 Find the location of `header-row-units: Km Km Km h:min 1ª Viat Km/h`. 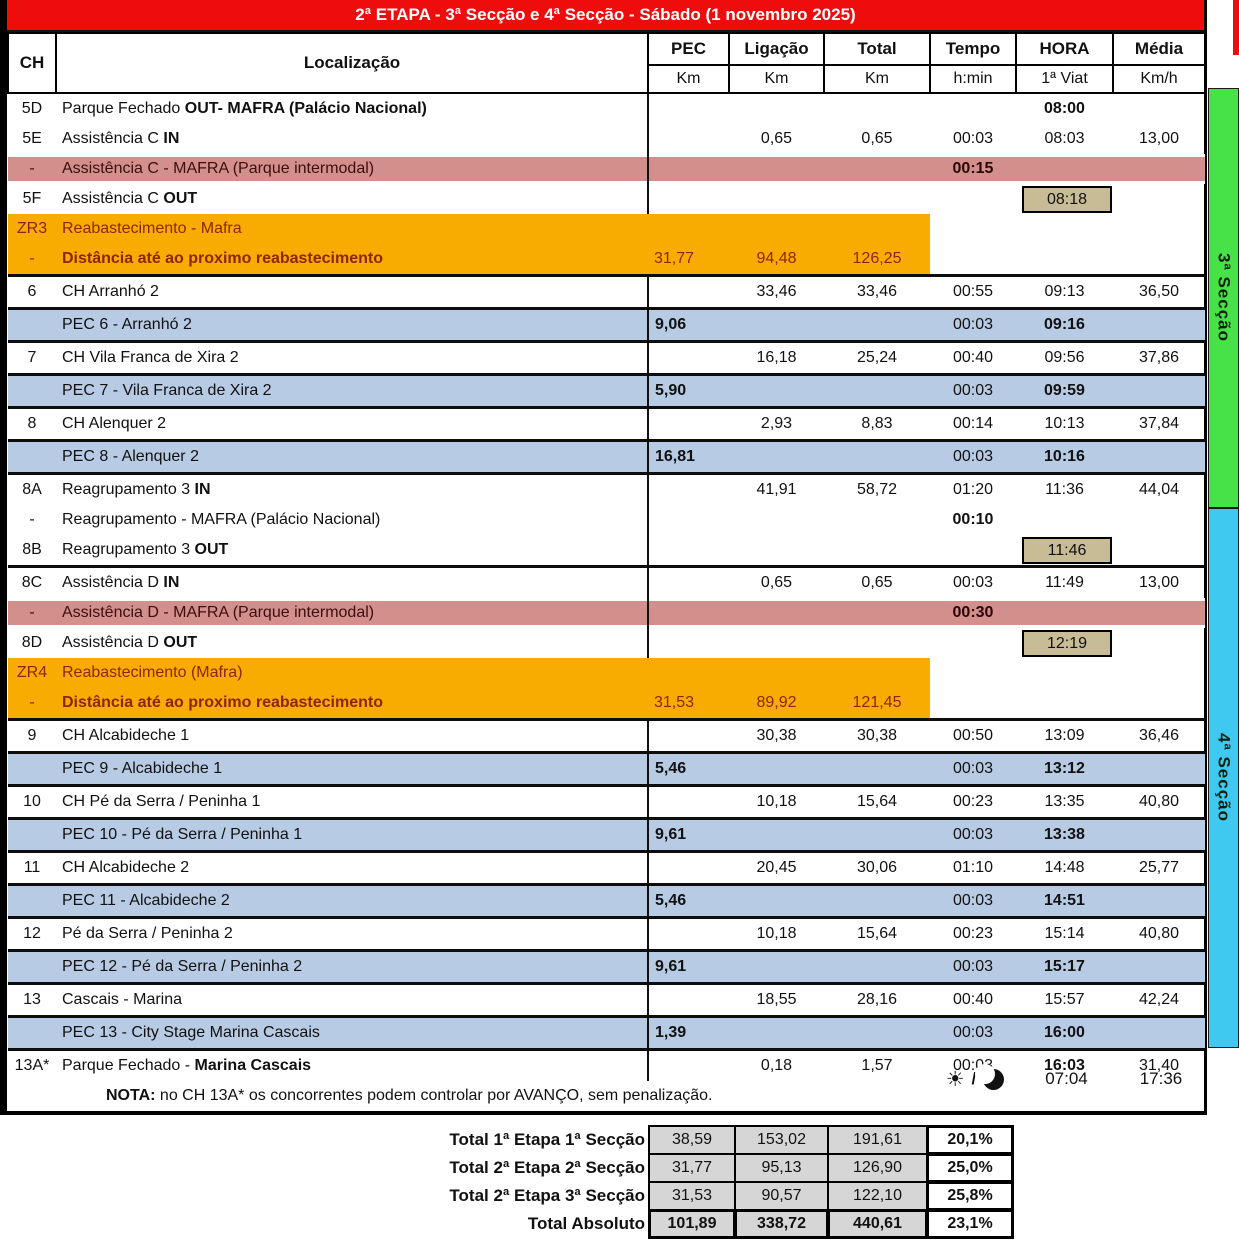

header-row-units: Km Km Km h:min 1ª Viat Km/h is located at coordinates (607, 79).